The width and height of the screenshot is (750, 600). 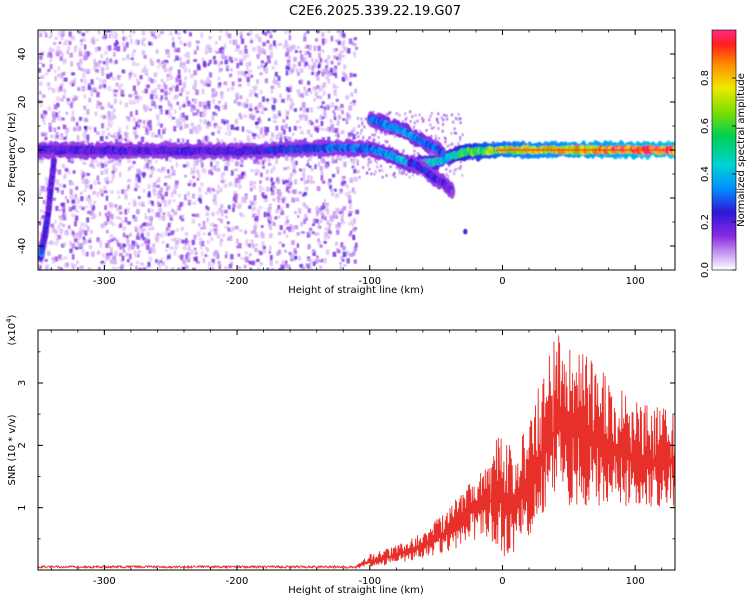 I want to click on snr-y-label: SNR (10 * v/v), so click(x=12, y=449).